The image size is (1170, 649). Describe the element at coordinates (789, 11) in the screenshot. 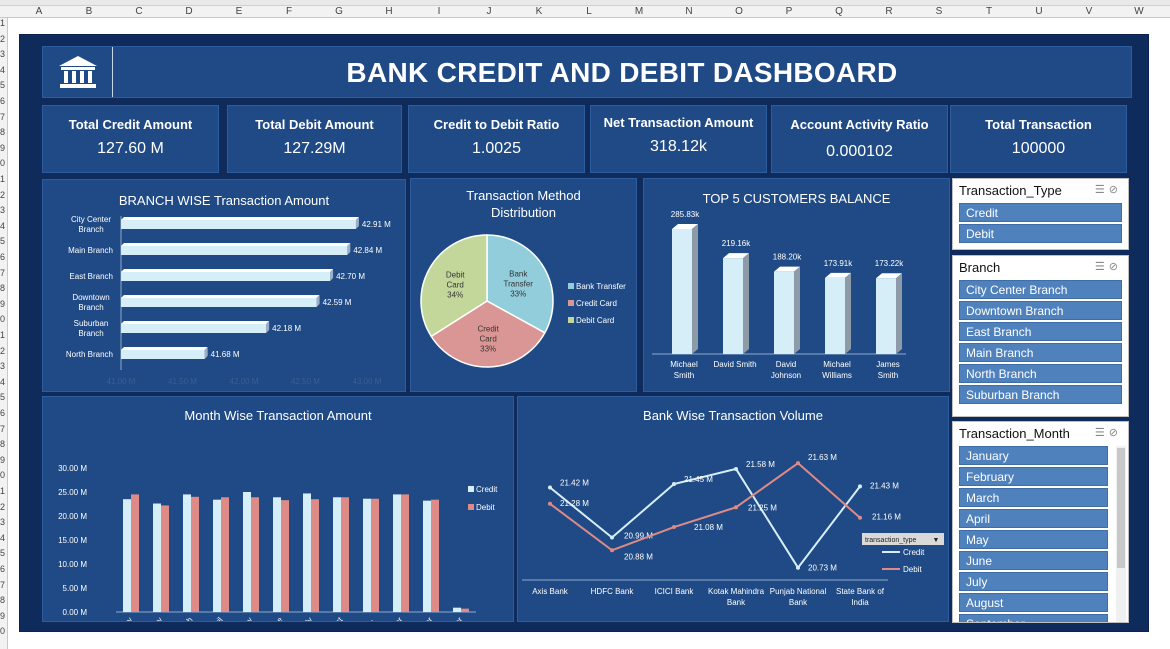

I see `column-label: P` at that location.